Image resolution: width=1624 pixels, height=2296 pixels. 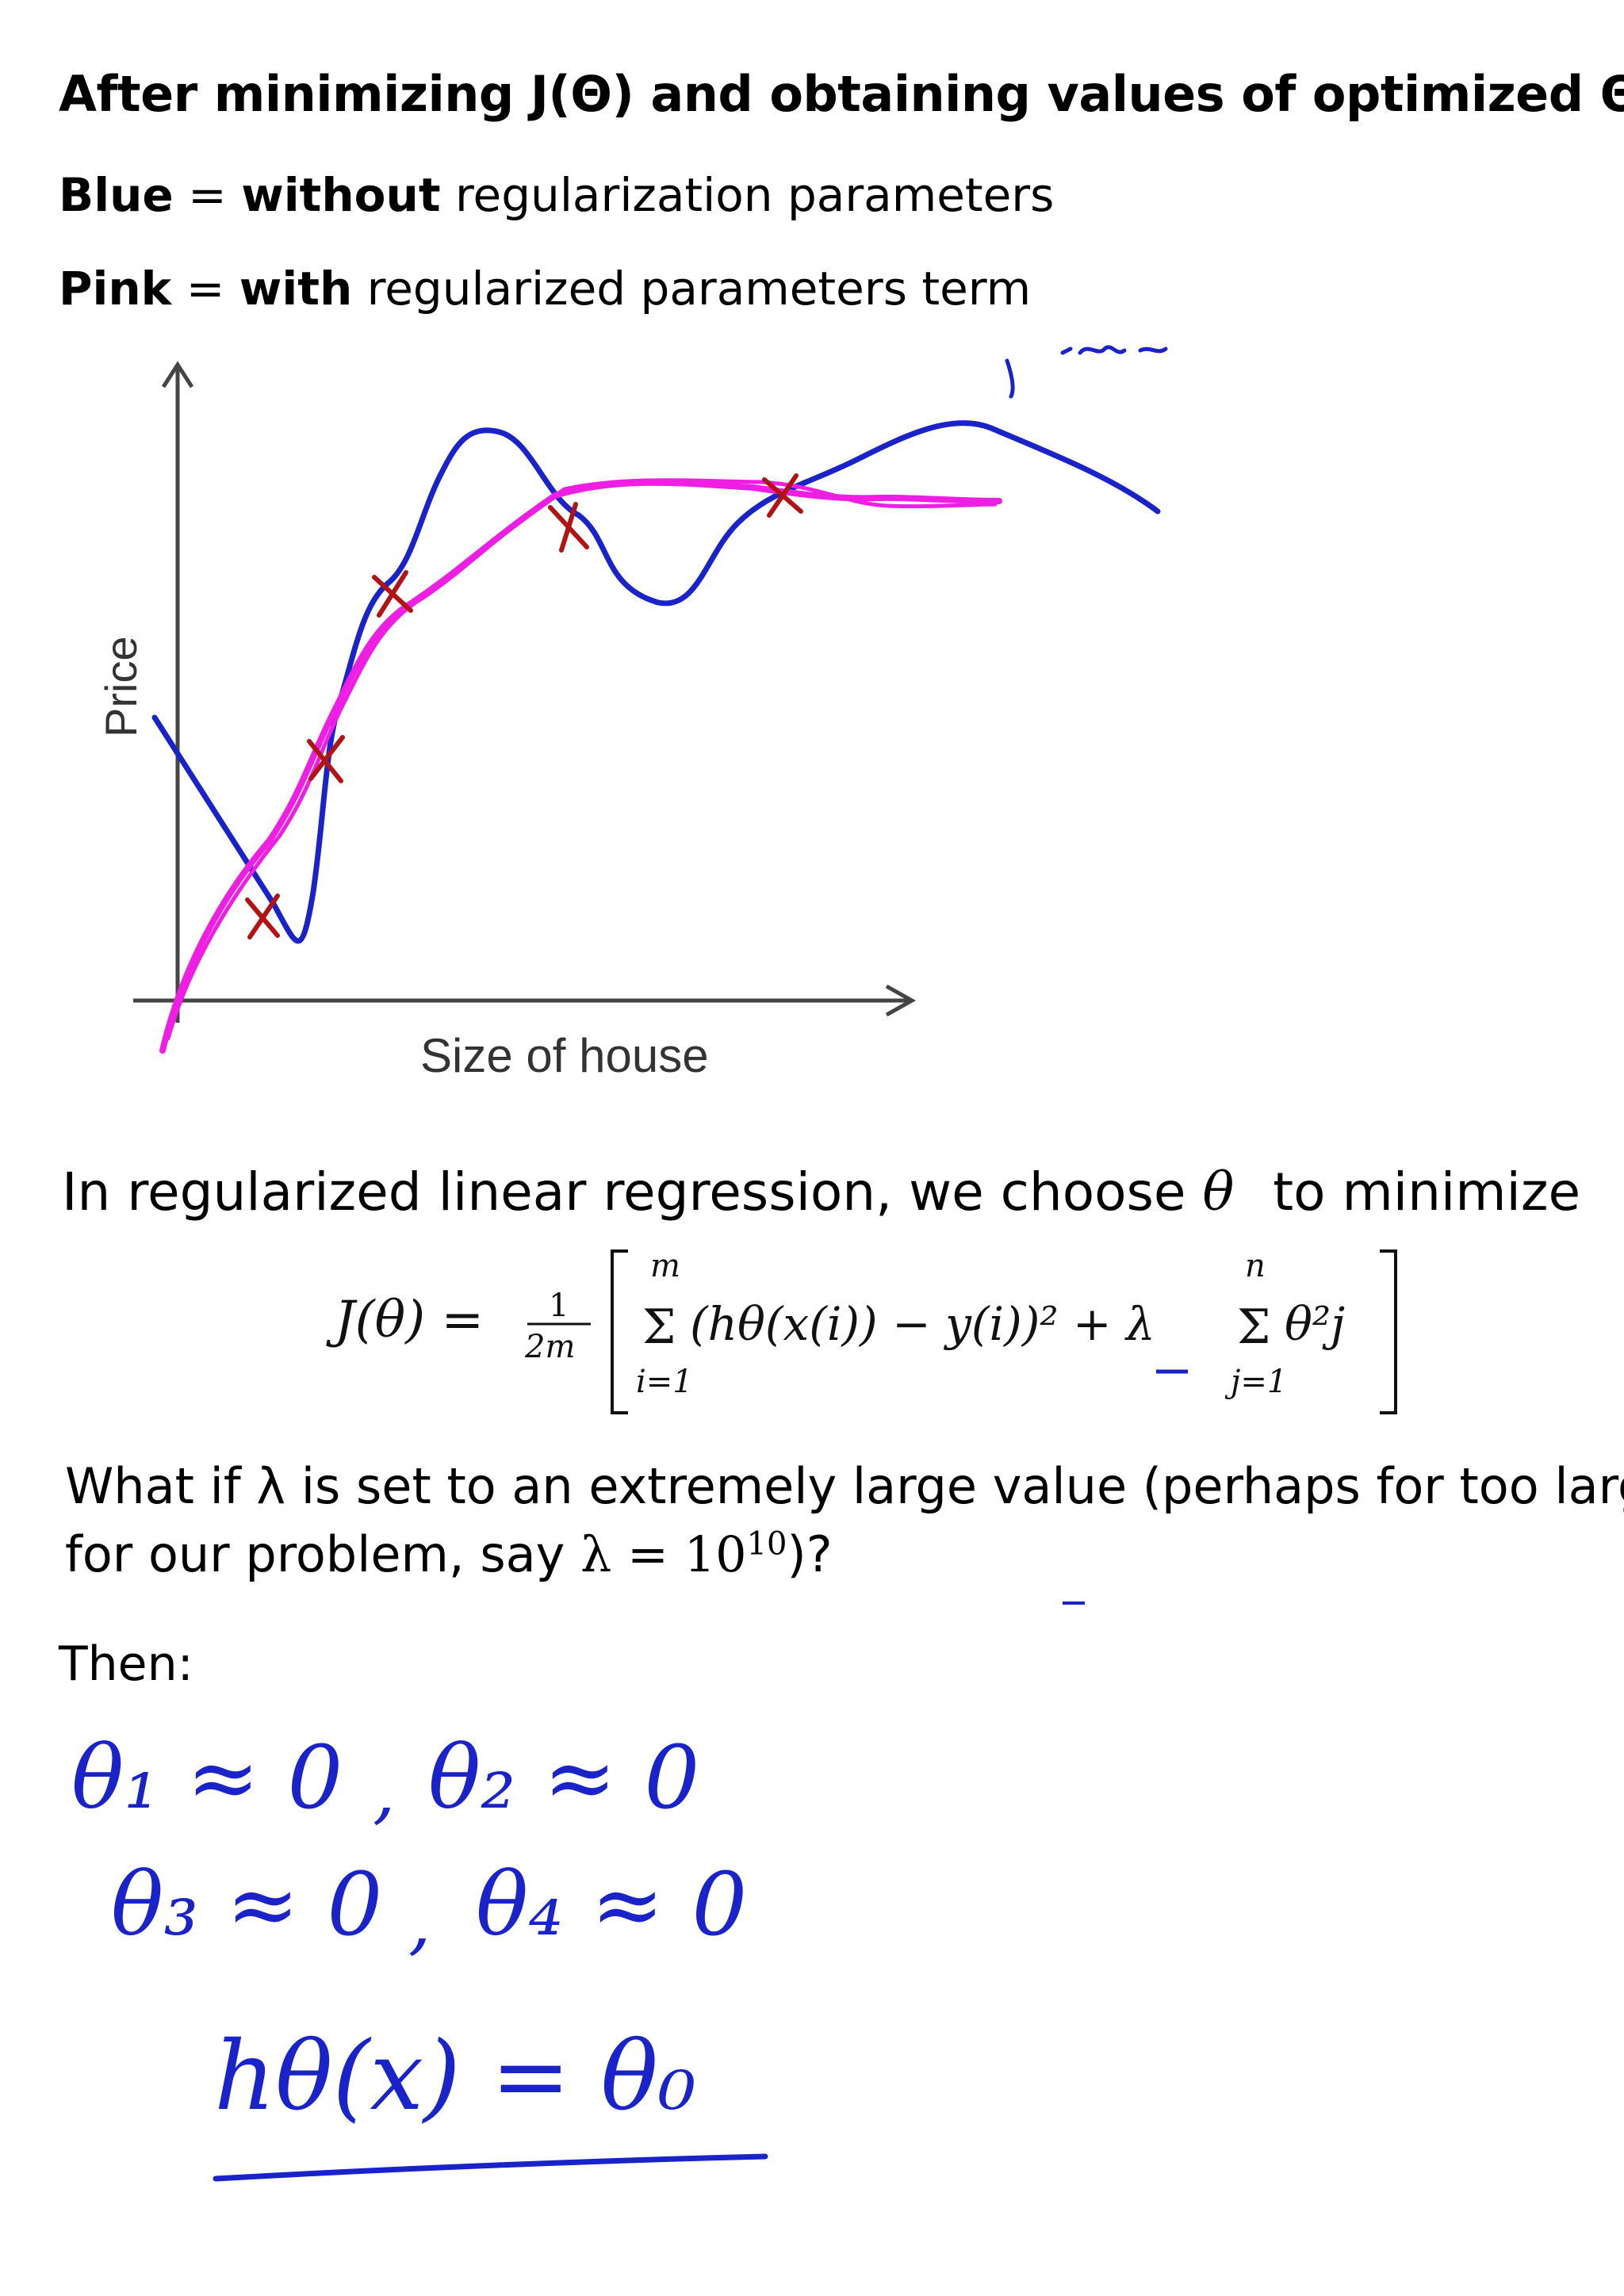 I want to click on then-label: Then:, so click(x=126, y=1664).